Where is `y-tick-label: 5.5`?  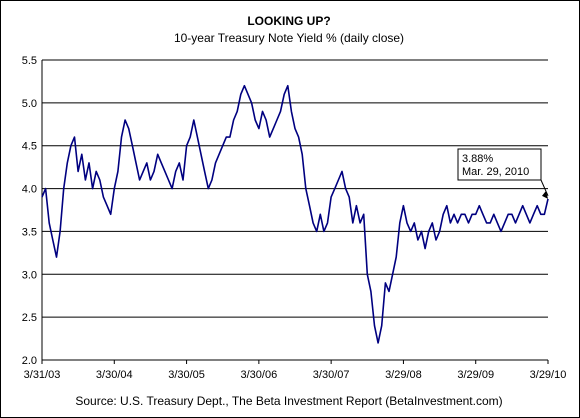
y-tick-label: 5.5 is located at coordinates (29, 61).